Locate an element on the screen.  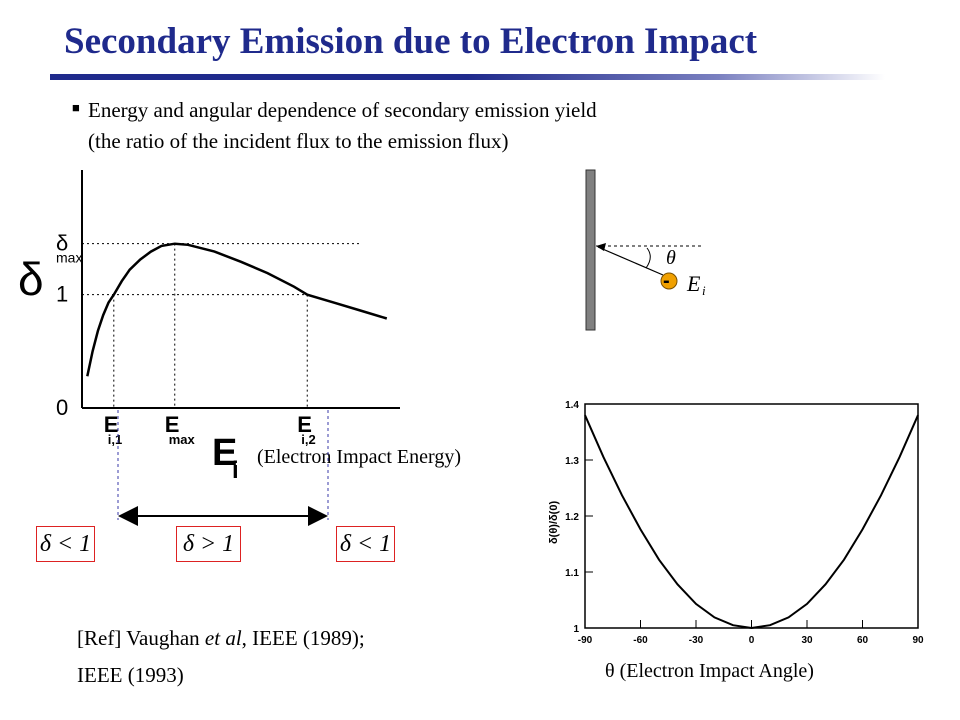
theta-symbol: θ is located at coordinates (610, 671).